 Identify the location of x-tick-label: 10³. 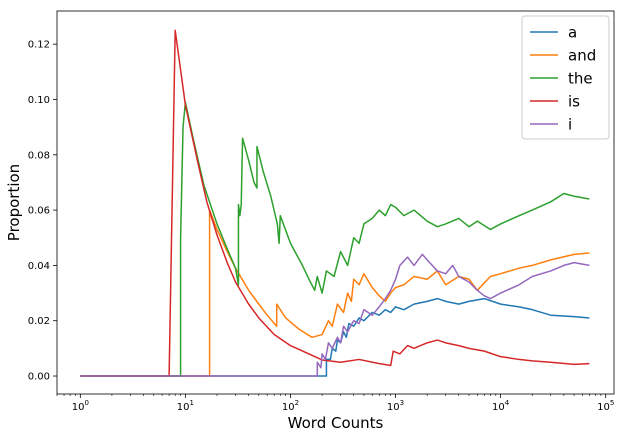
(395, 406).